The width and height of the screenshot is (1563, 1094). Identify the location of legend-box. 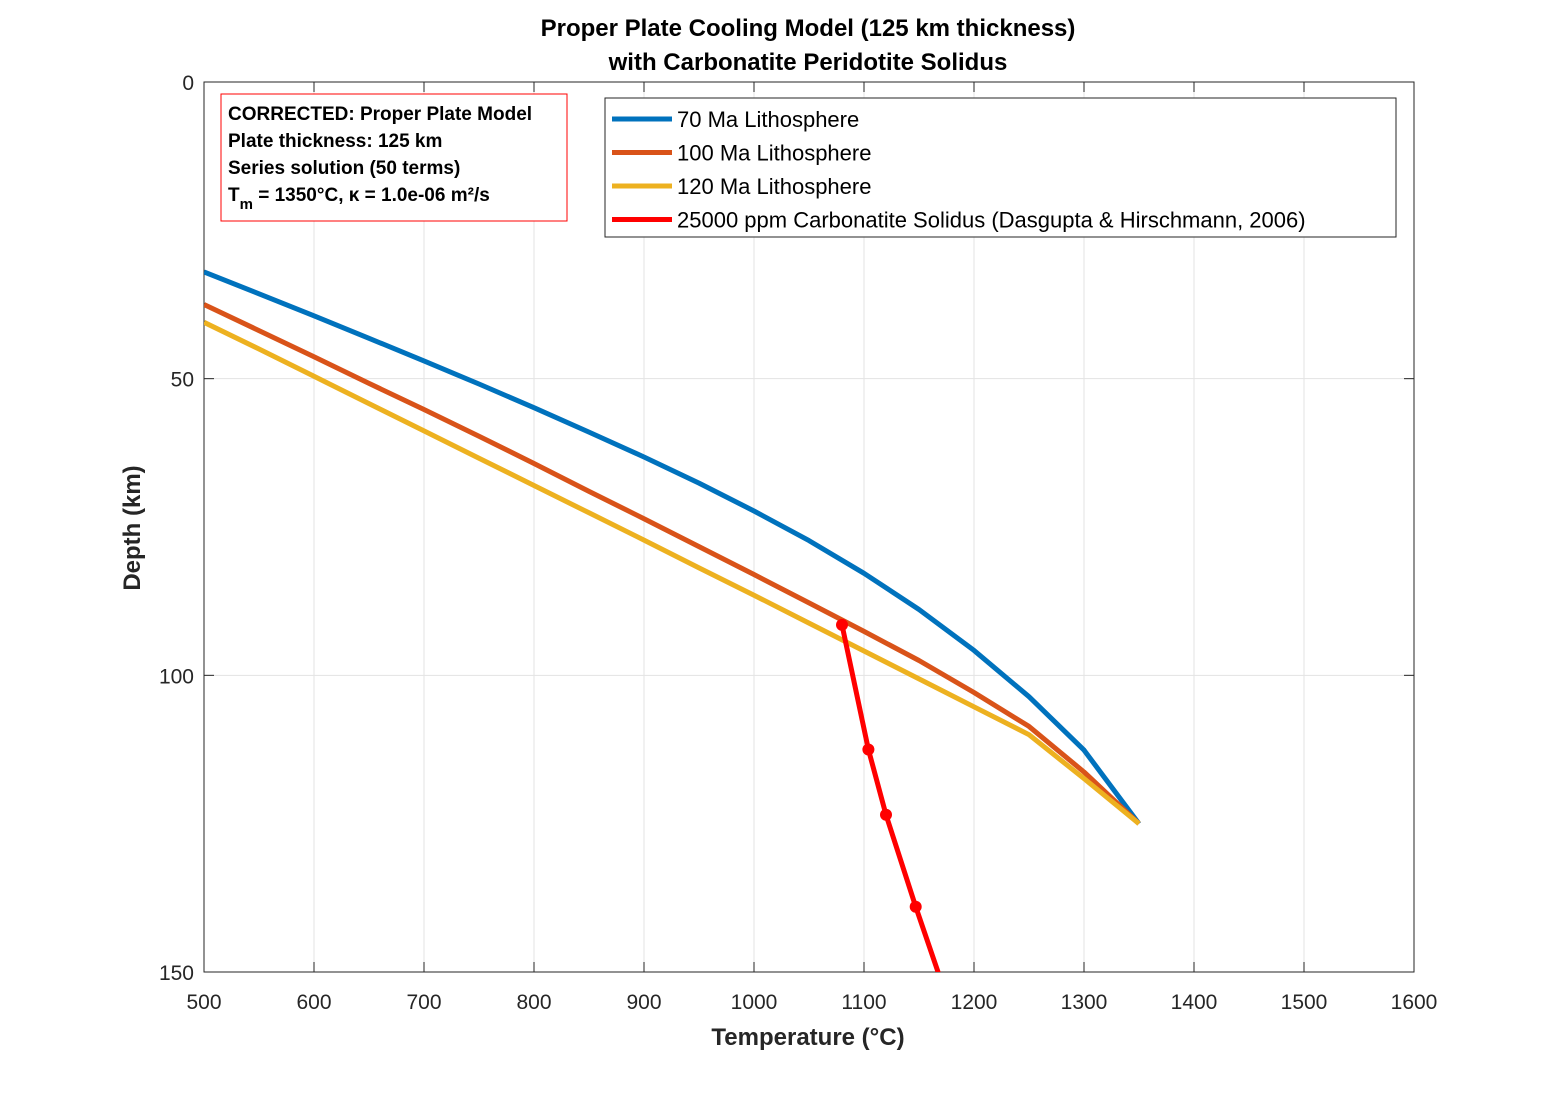
(1000, 167).